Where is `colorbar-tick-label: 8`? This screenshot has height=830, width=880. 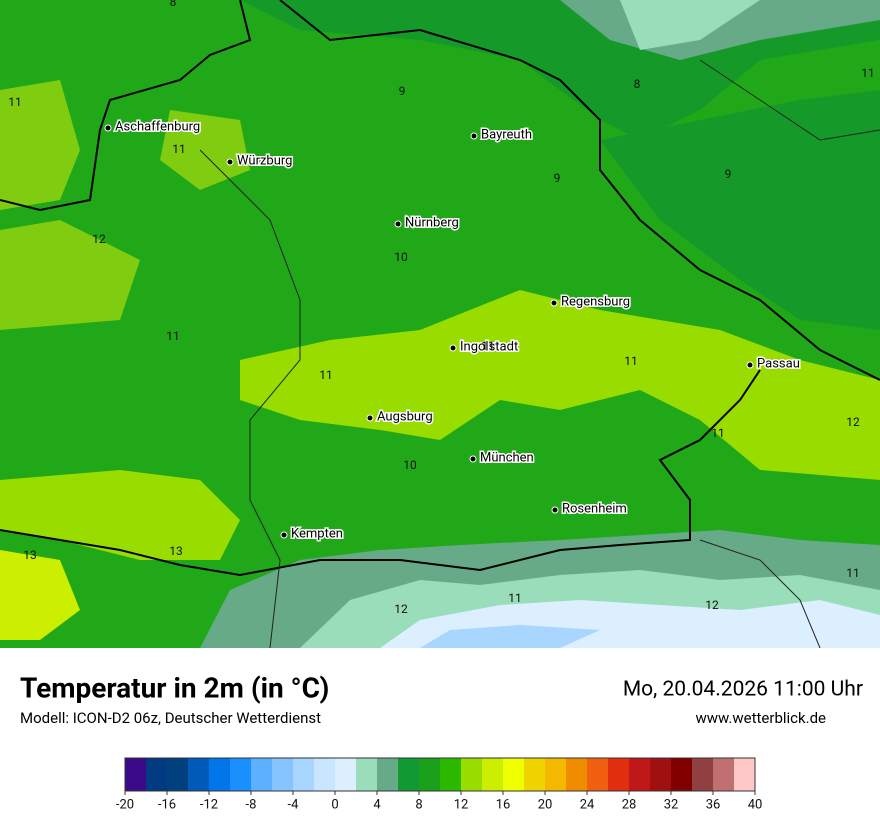 colorbar-tick-label: 8 is located at coordinates (418, 804).